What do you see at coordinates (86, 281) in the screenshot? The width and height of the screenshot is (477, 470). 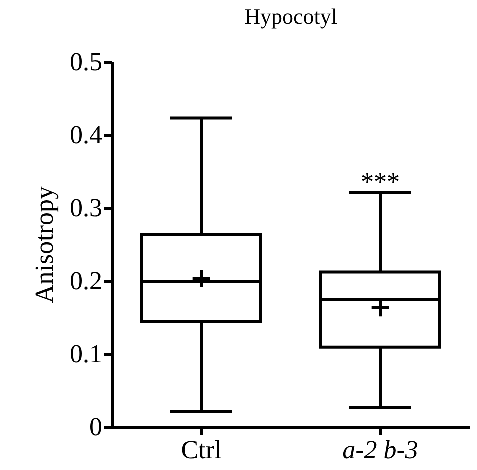 I see `y-tick-label: 0.2` at bounding box center [86, 281].